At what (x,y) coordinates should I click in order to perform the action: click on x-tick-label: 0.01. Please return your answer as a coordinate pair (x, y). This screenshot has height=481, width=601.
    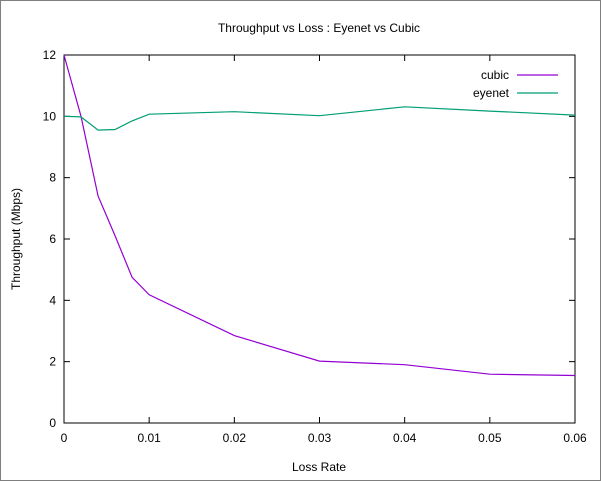
    Looking at the image, I should click on (149, 438).